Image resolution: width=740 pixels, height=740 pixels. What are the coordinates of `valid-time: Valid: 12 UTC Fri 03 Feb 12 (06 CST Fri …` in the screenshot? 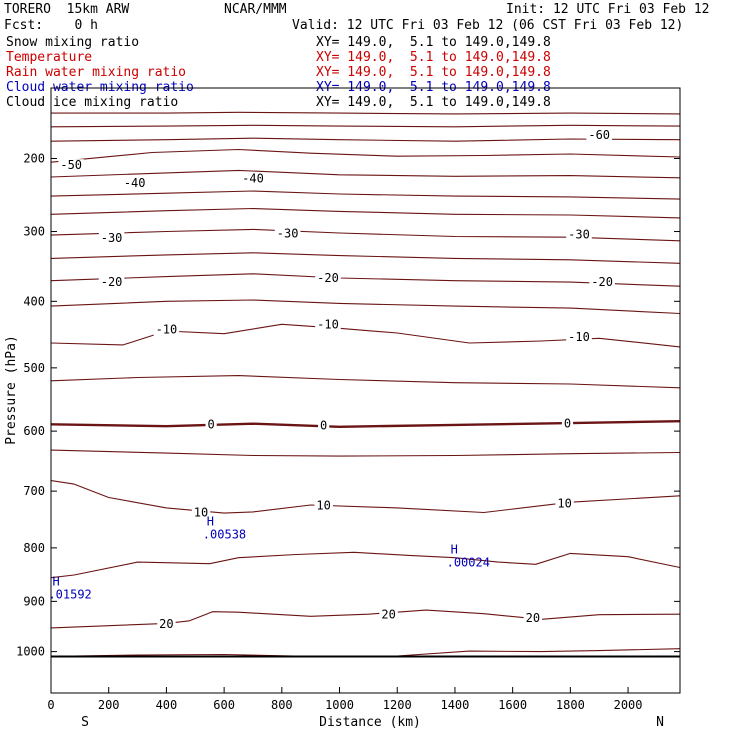 It's located at (488, 25).